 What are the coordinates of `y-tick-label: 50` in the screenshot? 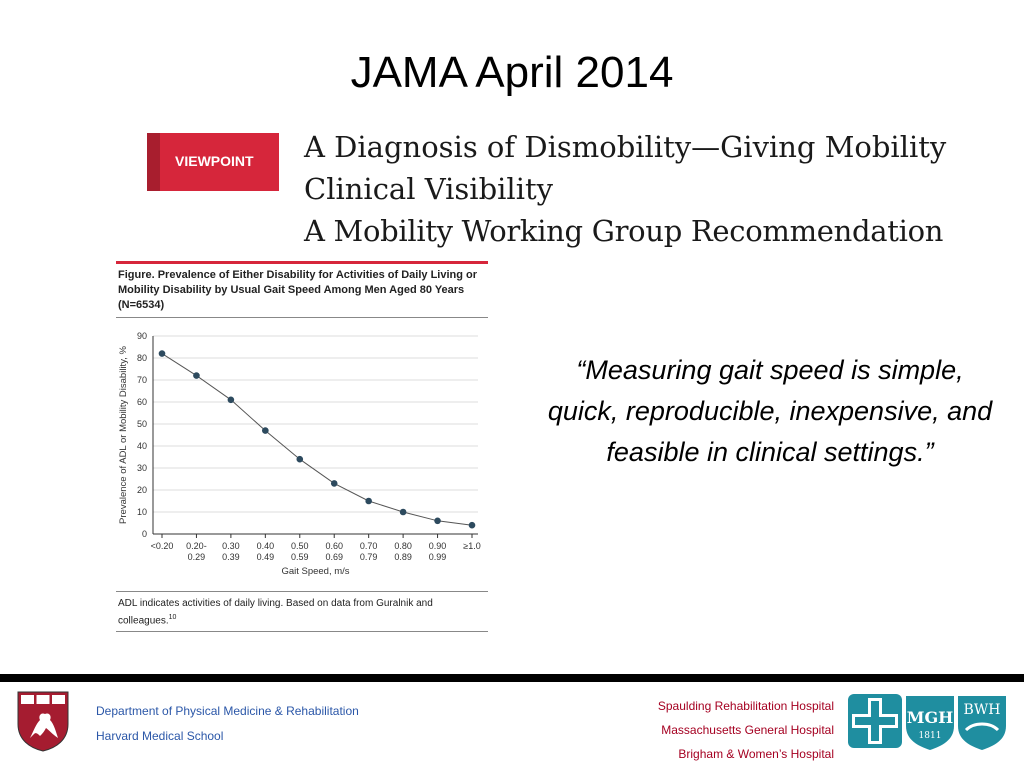 It's located at (142, 424).